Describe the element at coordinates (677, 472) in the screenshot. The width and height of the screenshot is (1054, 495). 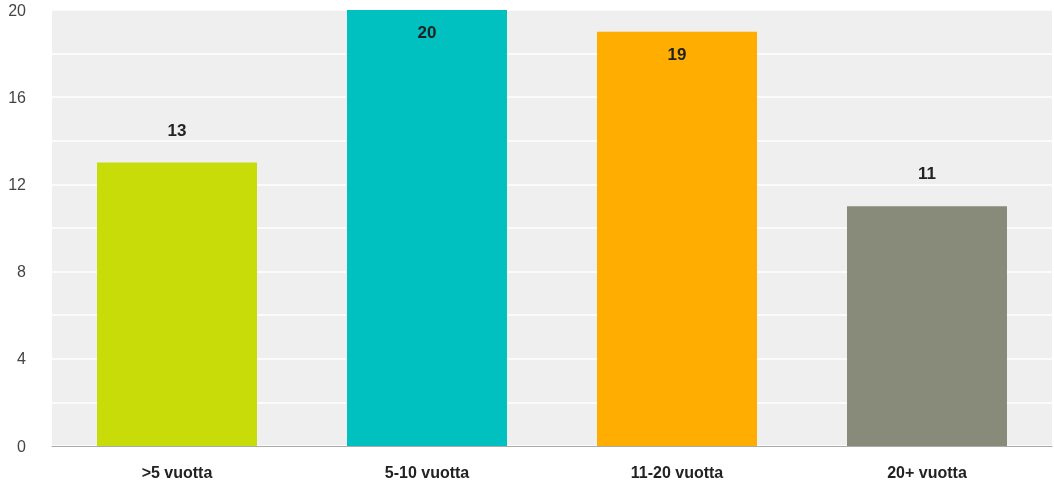
I see `x-tick-label: 11-20 vuotta` at that location.